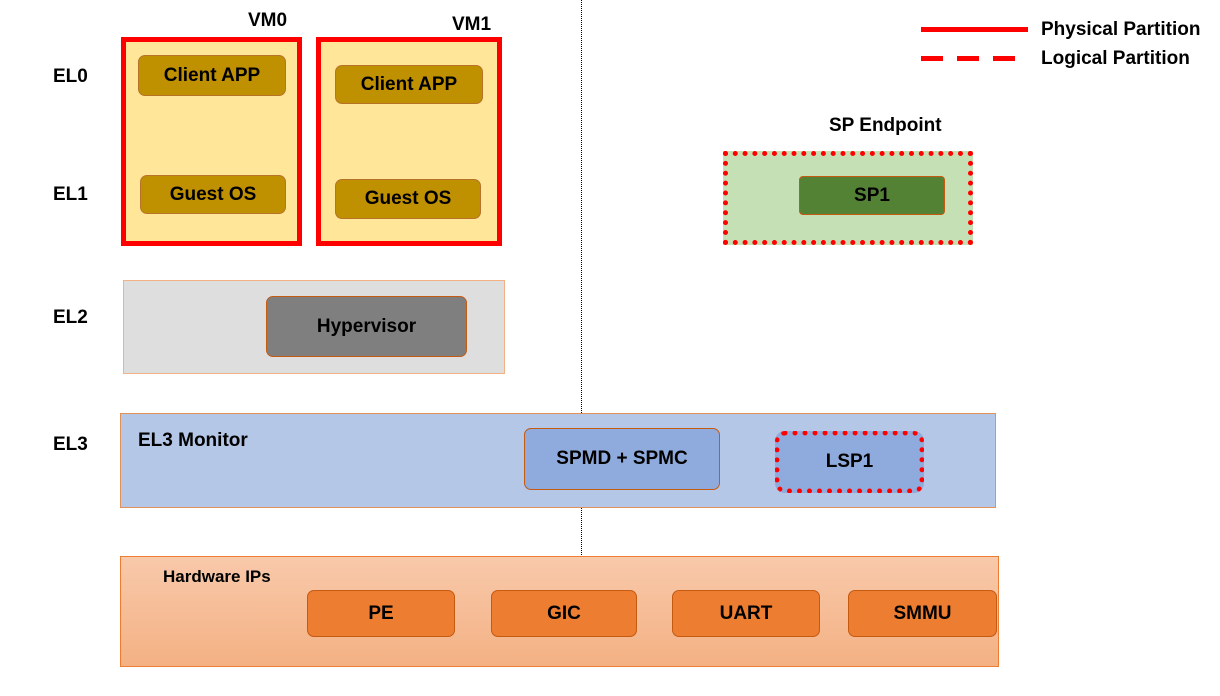 The height and width of the screenshot is (696, 1220). What do you see at coordinates (885, 125) in the screenshot?
I see `sp-endpoint-label: SP Endpoint` at bounding box center [885, 125].